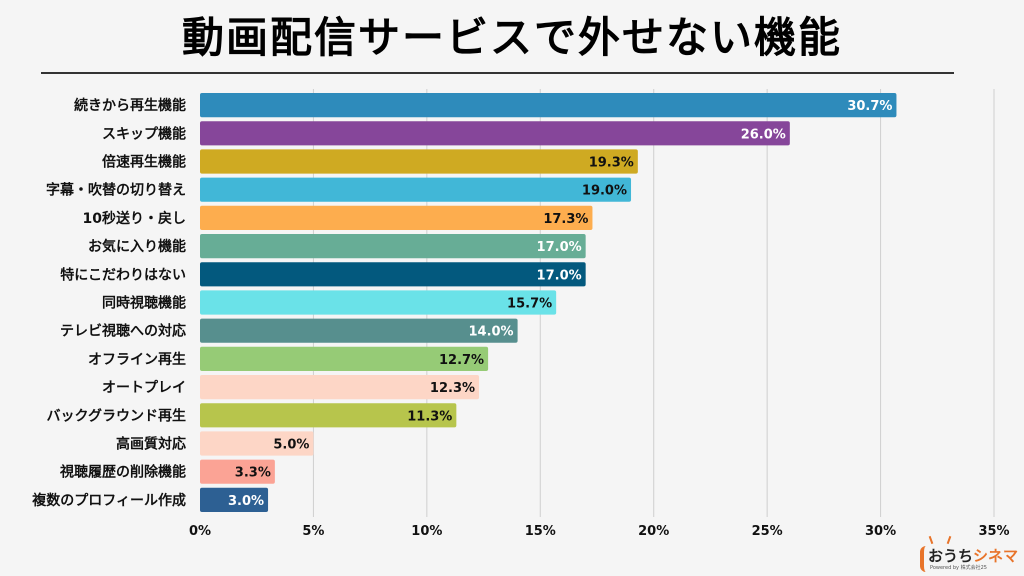 This screenshot has width=1024, height=576. Describe the element at coordinates (116, 190) in the screenshot. I see `category-label: 字幕・吹替の切り替え` at that location.